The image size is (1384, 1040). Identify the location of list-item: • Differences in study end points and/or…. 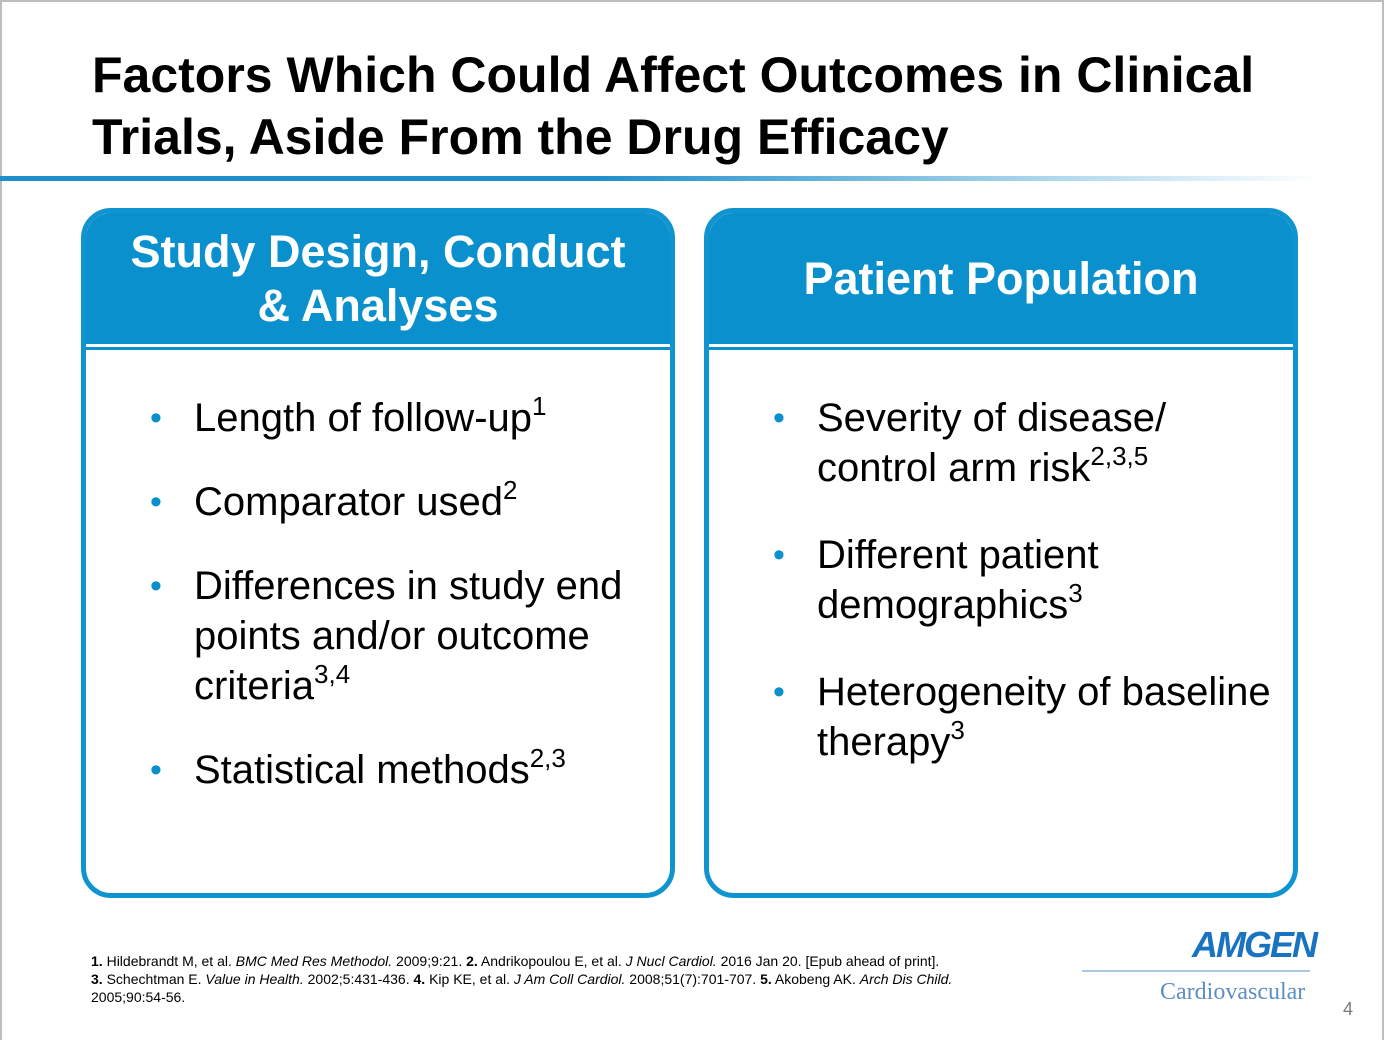
(398, 636).